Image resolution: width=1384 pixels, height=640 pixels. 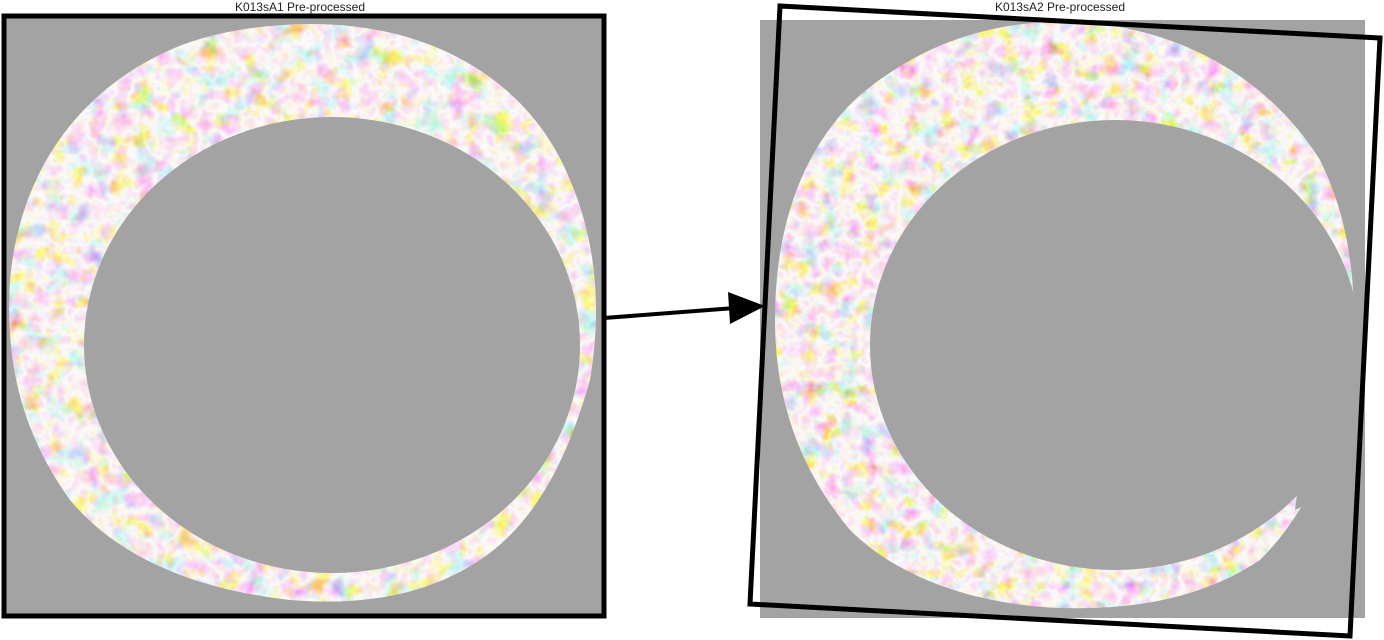 What do you see at coordinates (1060, 7) in the screenshot?
I see `panel-title-right: K013sA2 Pre-processed` at bounding box center [1060, 7].